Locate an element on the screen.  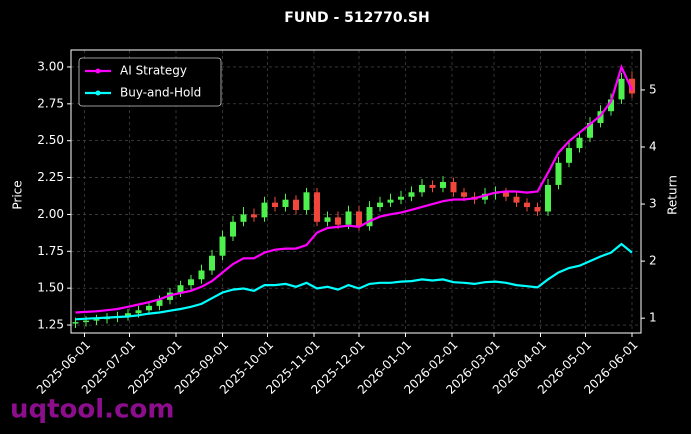
legend-box is located at coordinates (150, 82).